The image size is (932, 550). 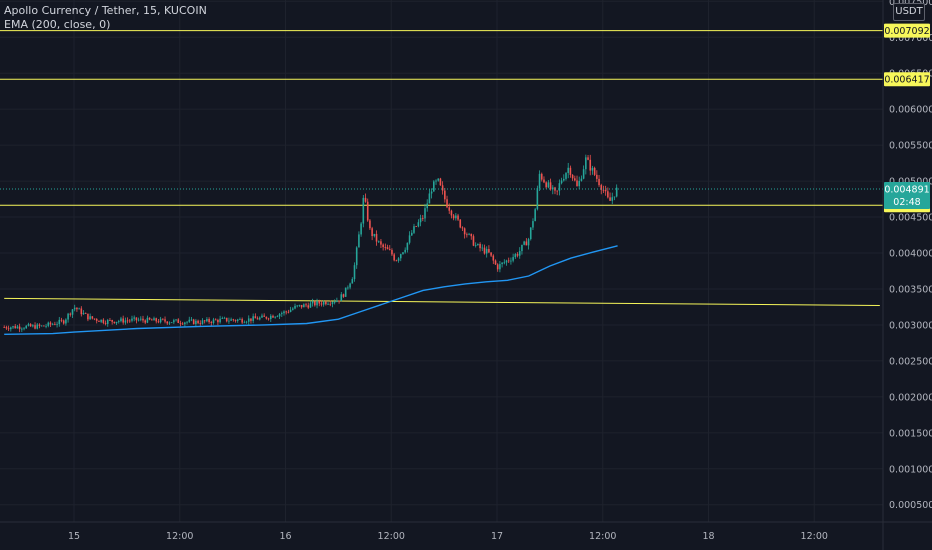 What do you see at coordinates (909, 12) in the screenshot?
I see `currency-badge: USDT` at bounding box center [909, 12].